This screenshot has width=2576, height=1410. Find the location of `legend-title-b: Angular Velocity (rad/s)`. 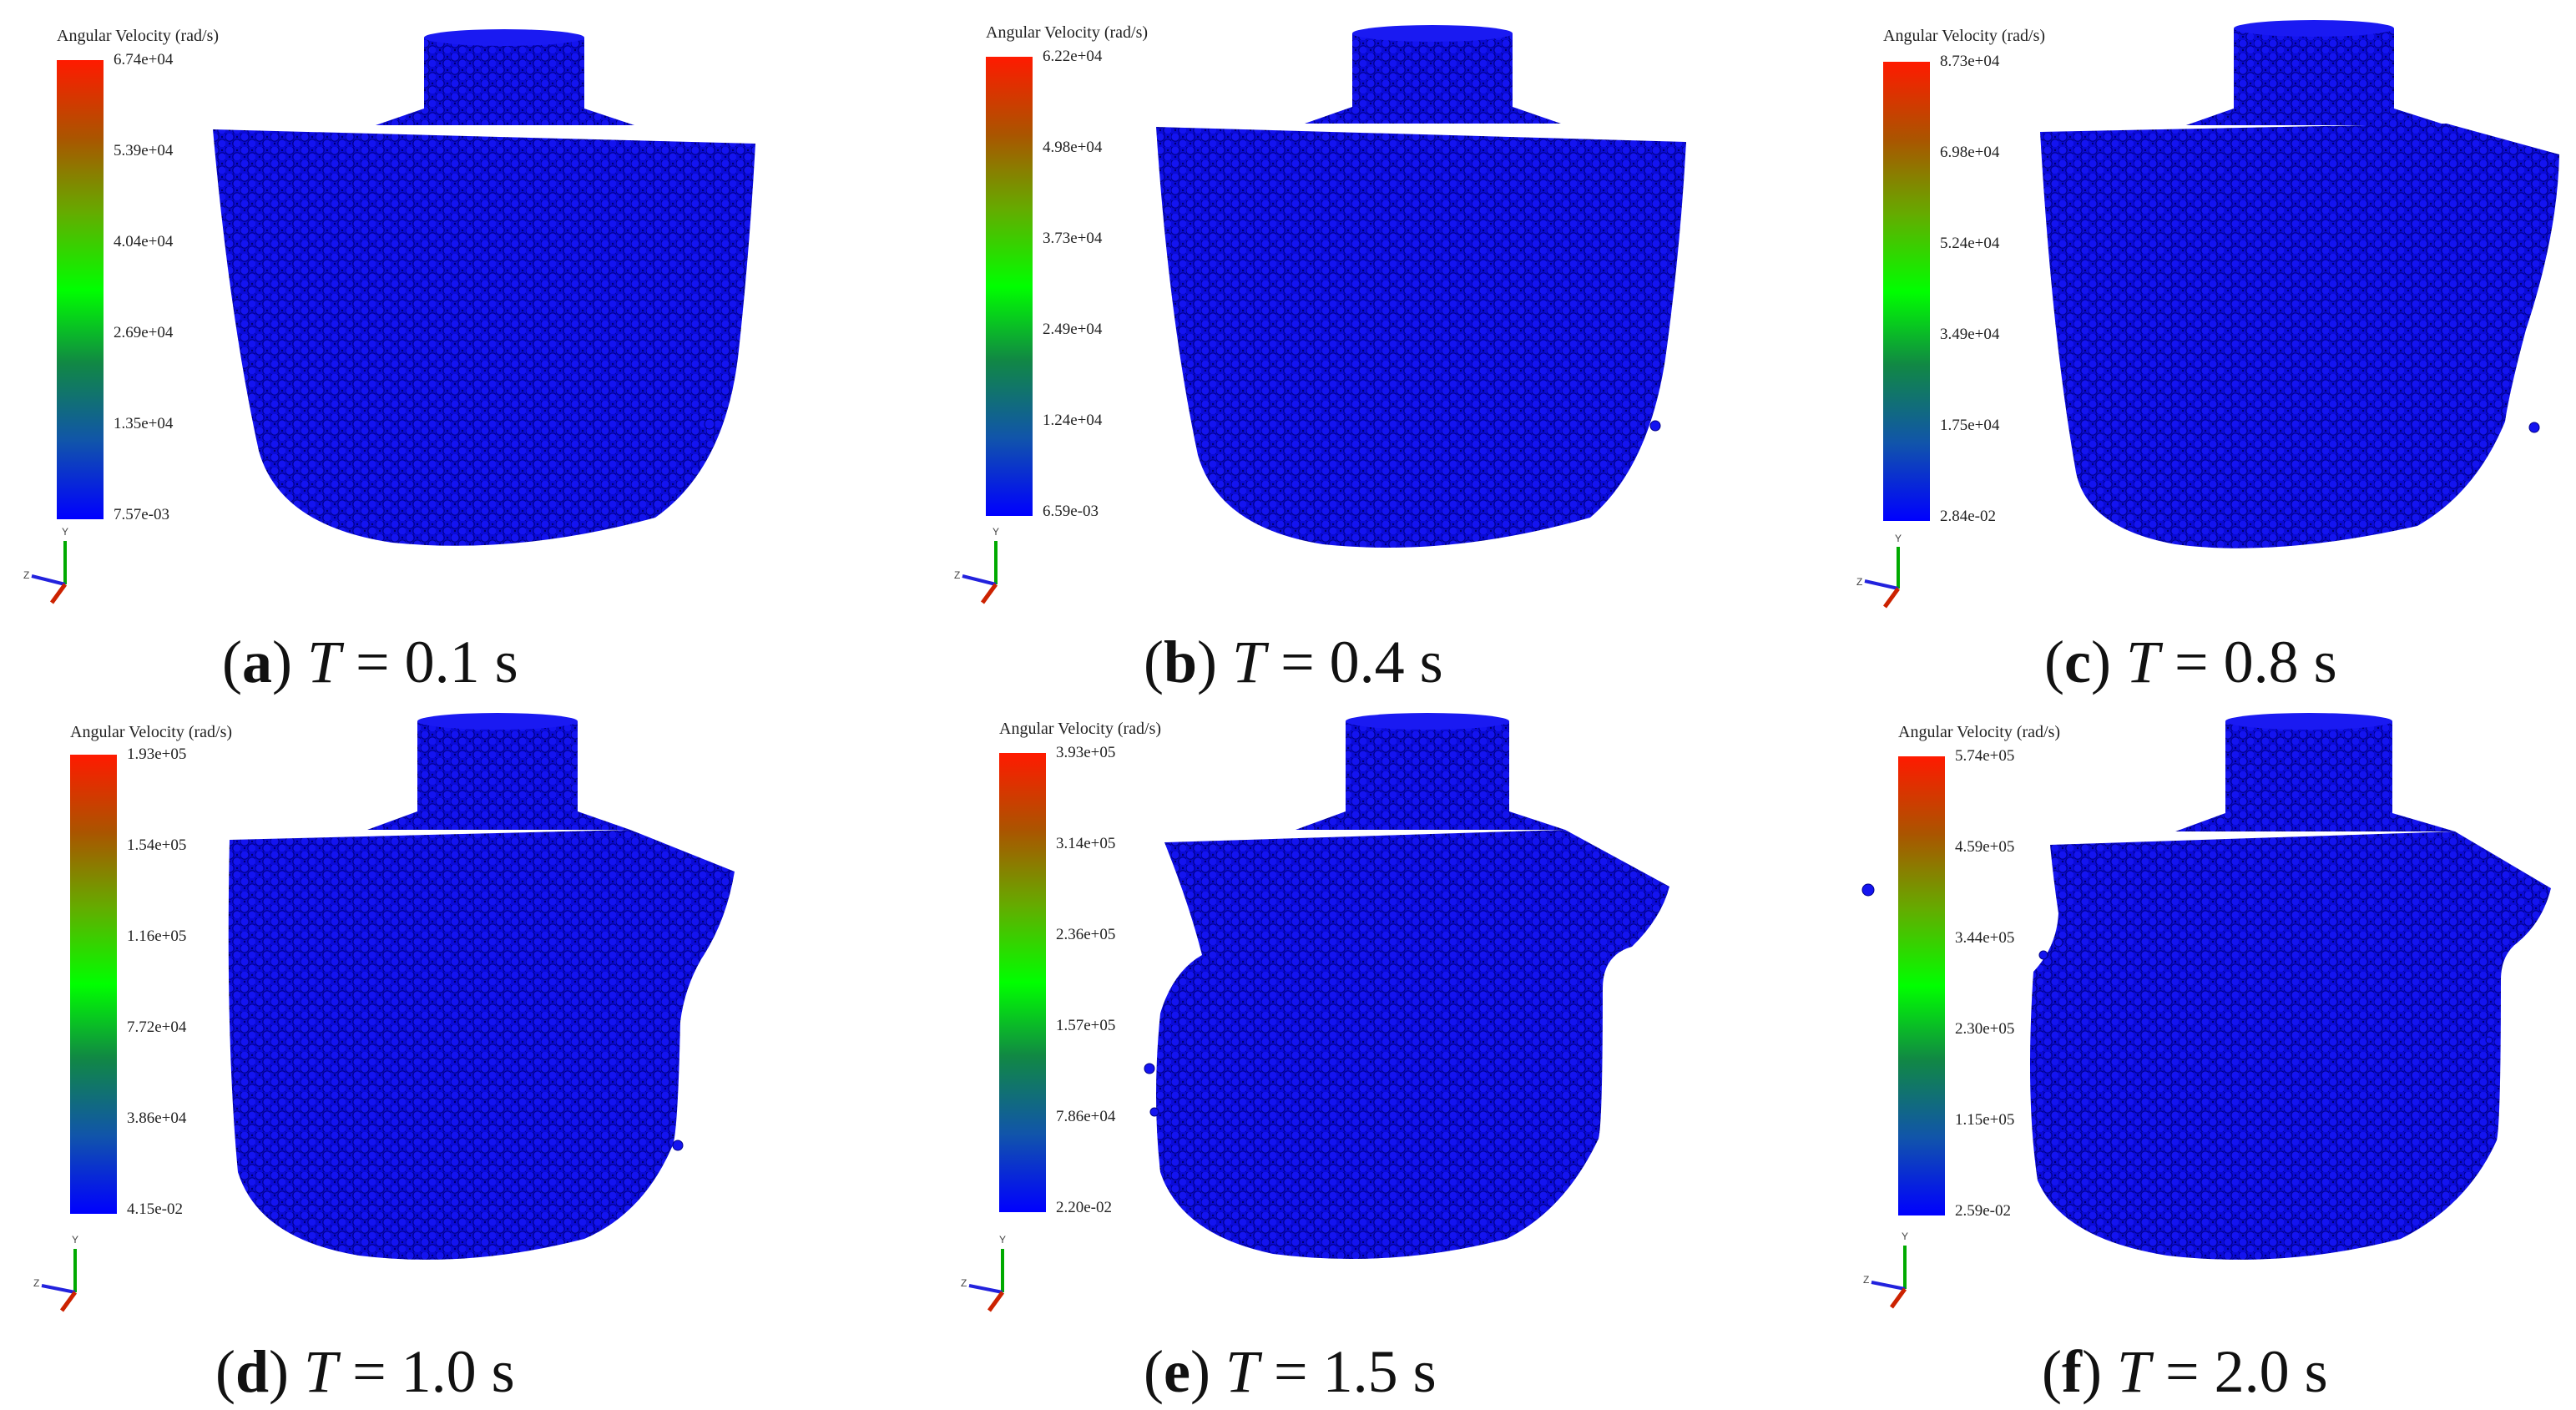

legend-title-b: Angular Velocity (rad/s) is located at coordinates (1067, 32).